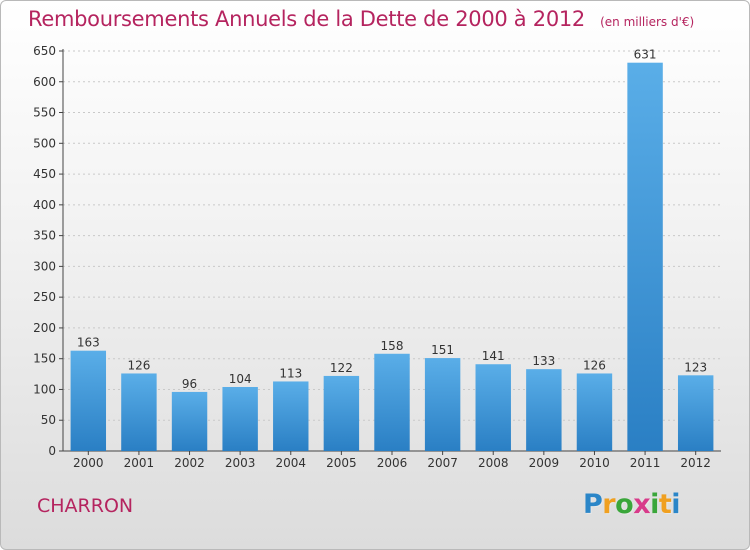 The image size is (750, 550). I want to click on y-tick-label: 350, so click(44, 236).